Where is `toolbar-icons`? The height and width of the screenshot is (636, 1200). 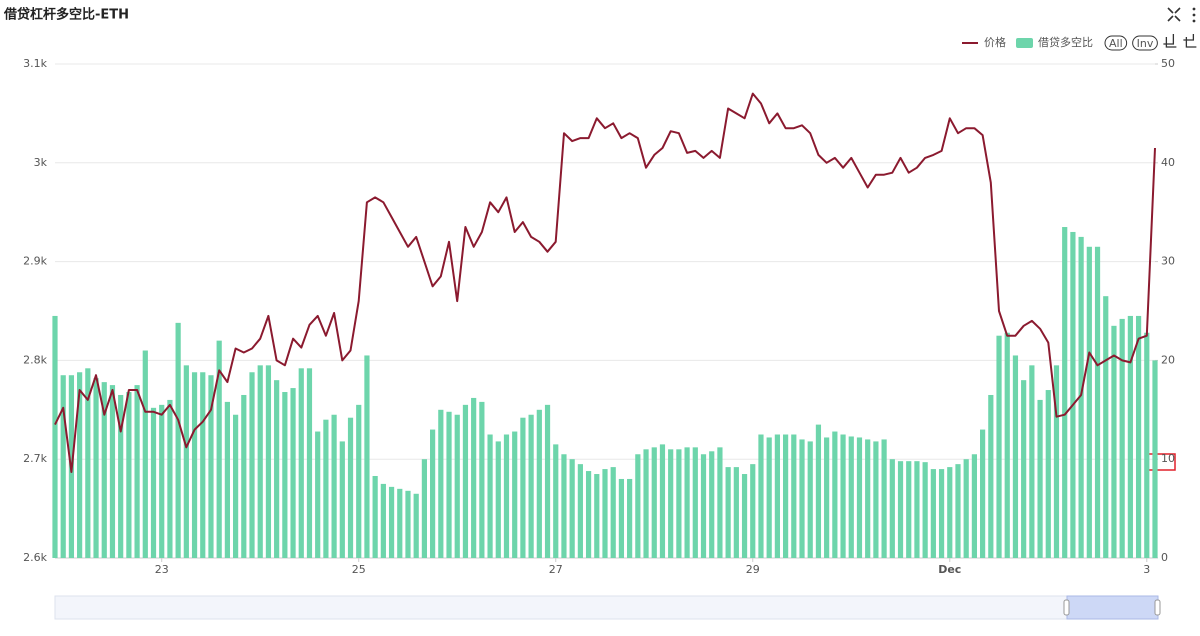
toolbar-icons is located at coordinates (1174, 14).